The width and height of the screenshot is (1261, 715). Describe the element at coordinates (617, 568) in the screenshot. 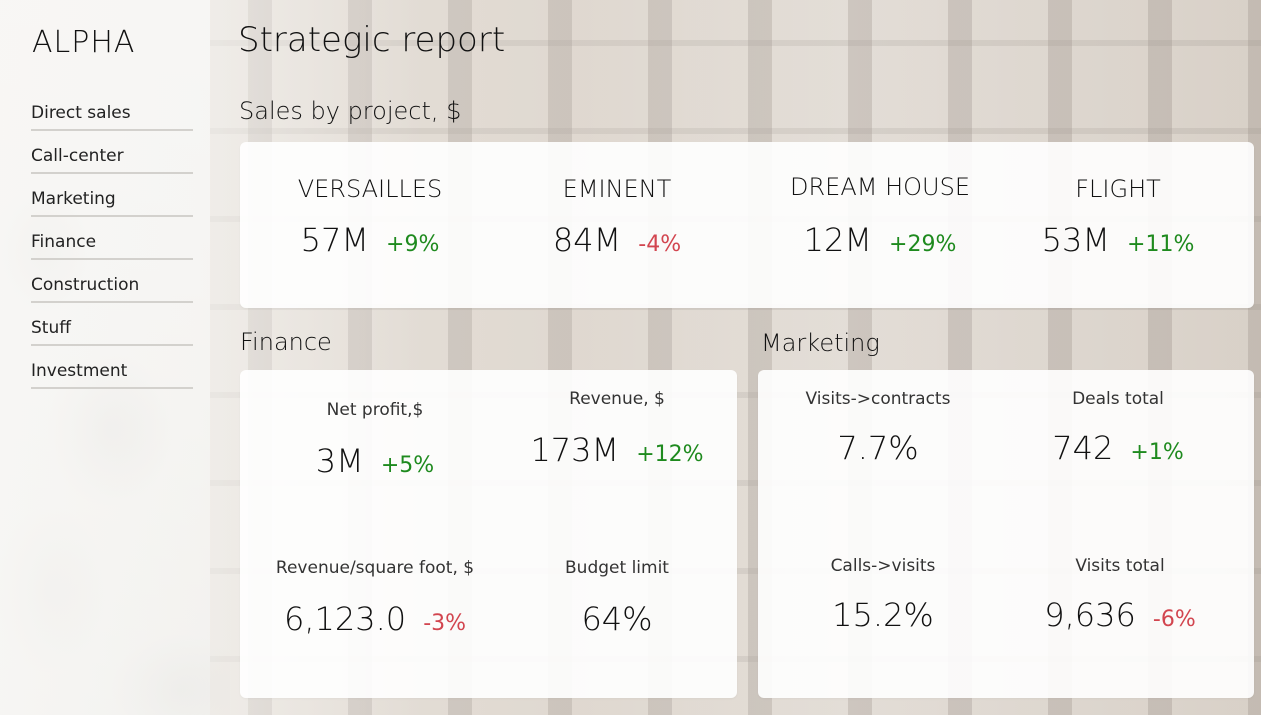

I see `metric-label: Budget limit` at that location.